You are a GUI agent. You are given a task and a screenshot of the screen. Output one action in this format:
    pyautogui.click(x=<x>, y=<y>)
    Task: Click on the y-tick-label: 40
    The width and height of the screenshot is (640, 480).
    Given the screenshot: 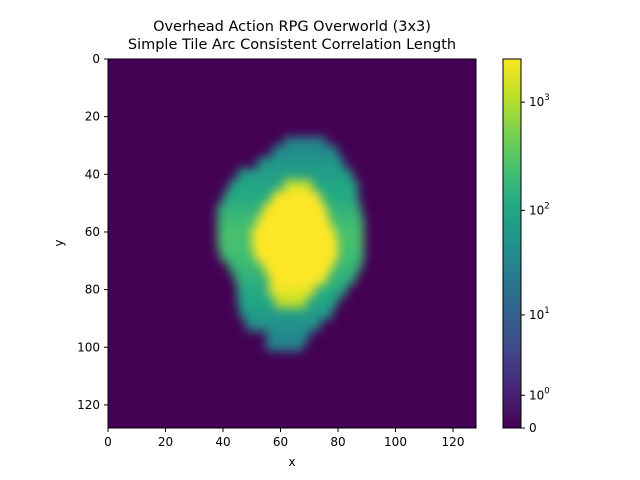 What is the action you would take?
    pyautogui.click(x=92, y=174)
    